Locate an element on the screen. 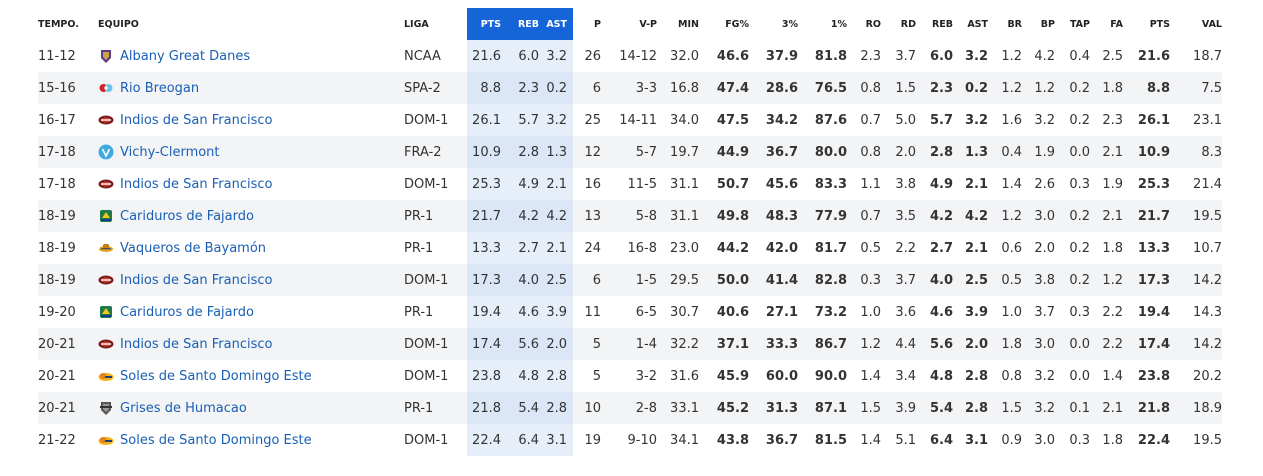 This screenshot has height=476, width=1263. header-min: MIN is located at coordinates (688, 24).